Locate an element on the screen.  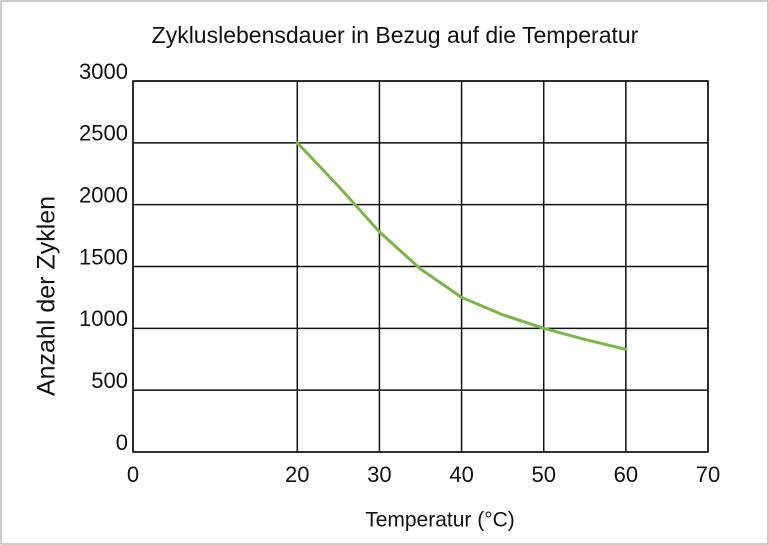
y-tick-label: 2500 is located at coordinates (103, 133).